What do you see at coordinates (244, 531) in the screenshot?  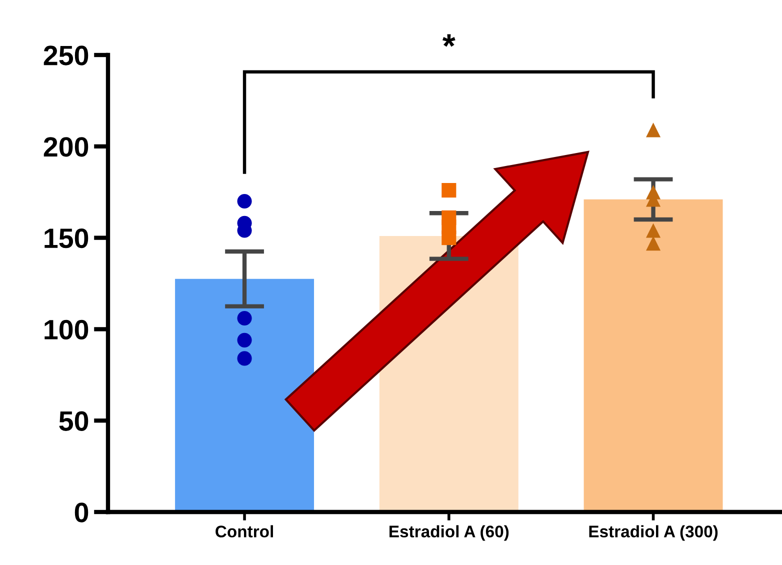 I see `x-tick-label: Control` at bounding box center [244, 531].